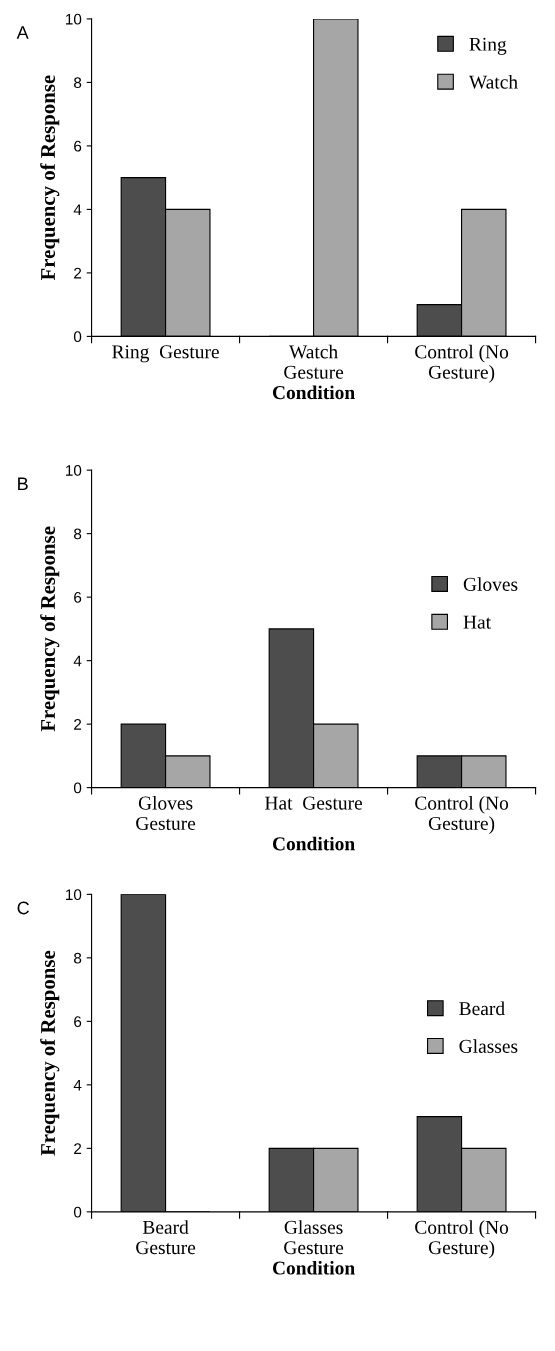  What do you see at coordinates (314, 803) in the screenshot?
I see `x-tick-label: Hat Gesture` at bounding box center [314, 803].